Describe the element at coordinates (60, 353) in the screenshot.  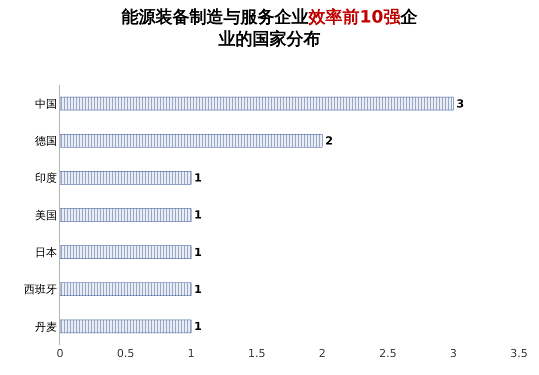
I see `x-tick-label: 0` at that location.